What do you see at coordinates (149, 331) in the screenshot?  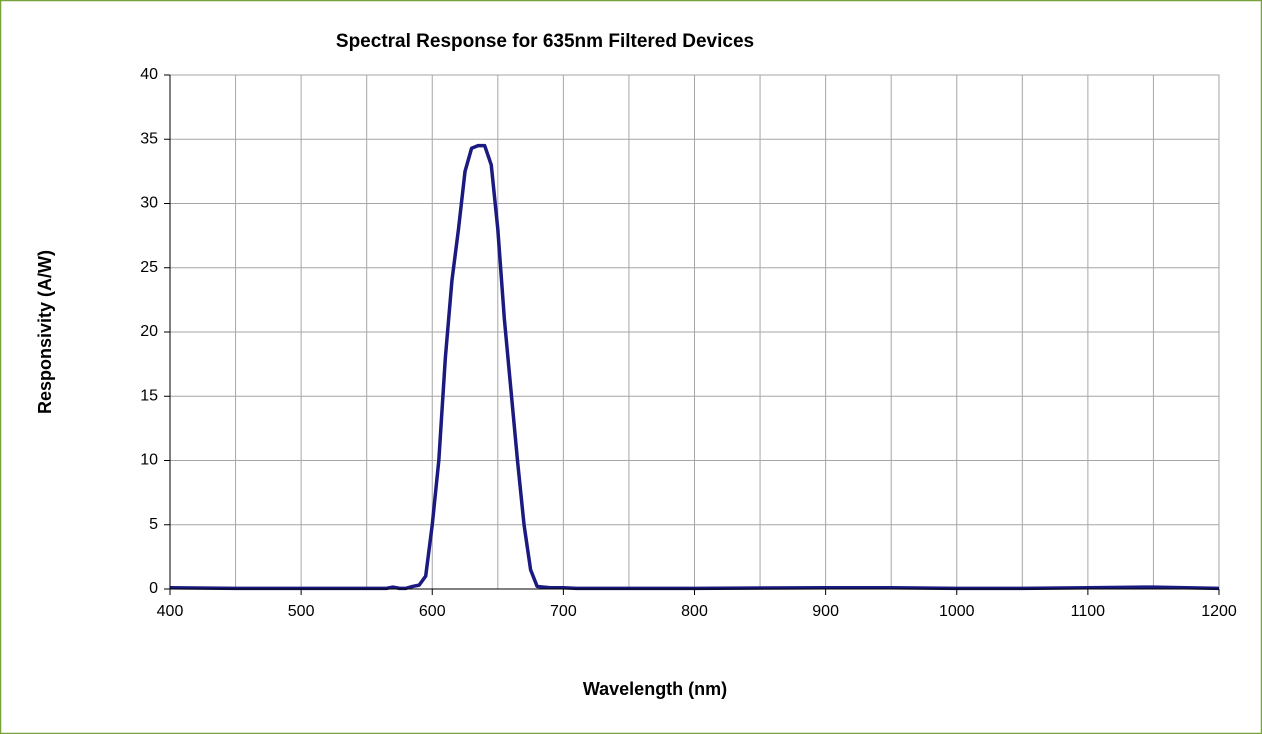 I see `y-tick-label: 20` at bounding box center [149, 331].